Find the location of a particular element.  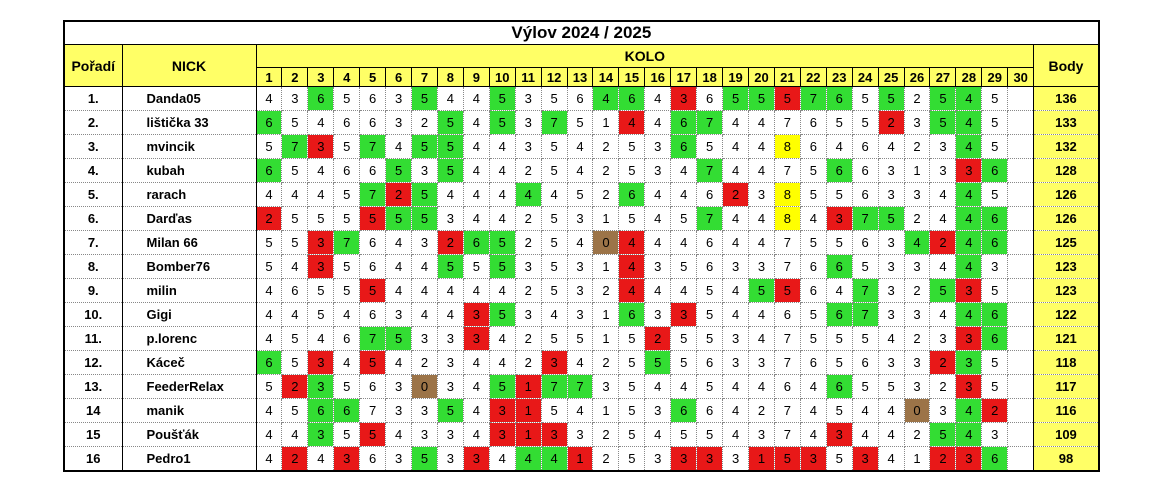

nick: Danda05 is located at coordinates (189, 98).